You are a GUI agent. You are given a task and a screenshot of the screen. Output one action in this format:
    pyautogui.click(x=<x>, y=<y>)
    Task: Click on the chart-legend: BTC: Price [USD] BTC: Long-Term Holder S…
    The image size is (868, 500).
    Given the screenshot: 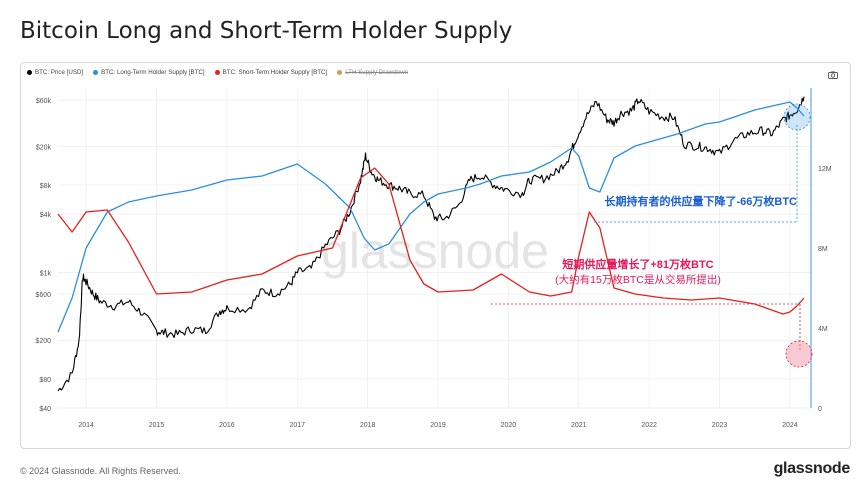 What is the action you would take?
    pyautogui.click(x=217, y=72)
    